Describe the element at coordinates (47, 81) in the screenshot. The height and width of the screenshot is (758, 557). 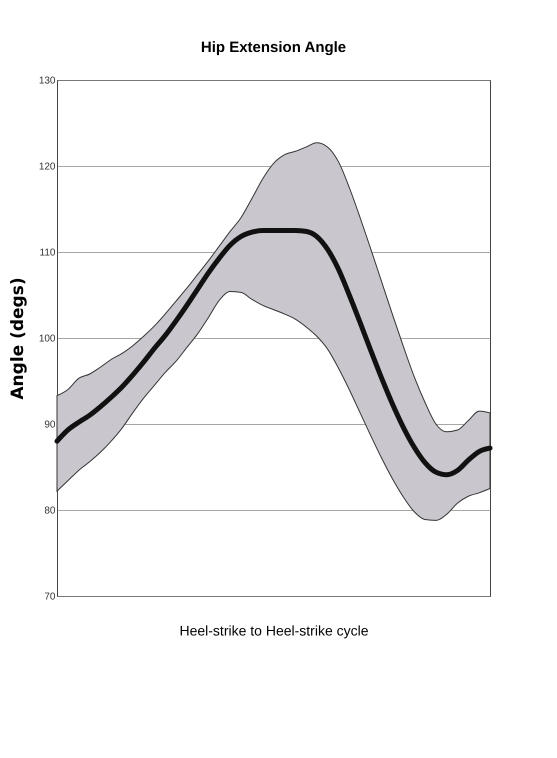
I see `y-tick-label: 130` at that location.